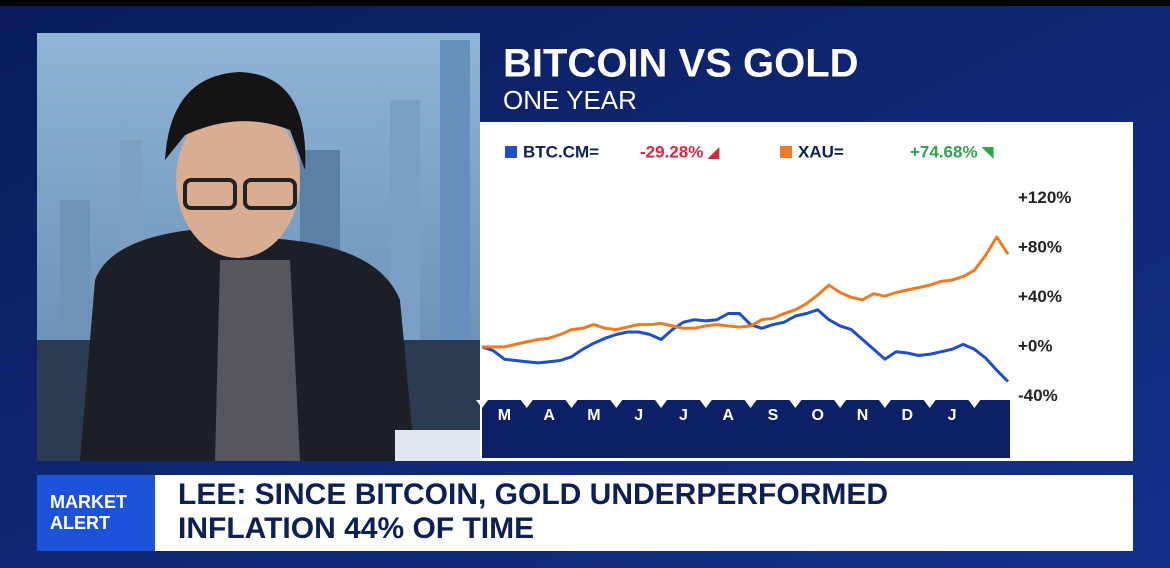  I want to click on person-sweater, so click(257, 360).